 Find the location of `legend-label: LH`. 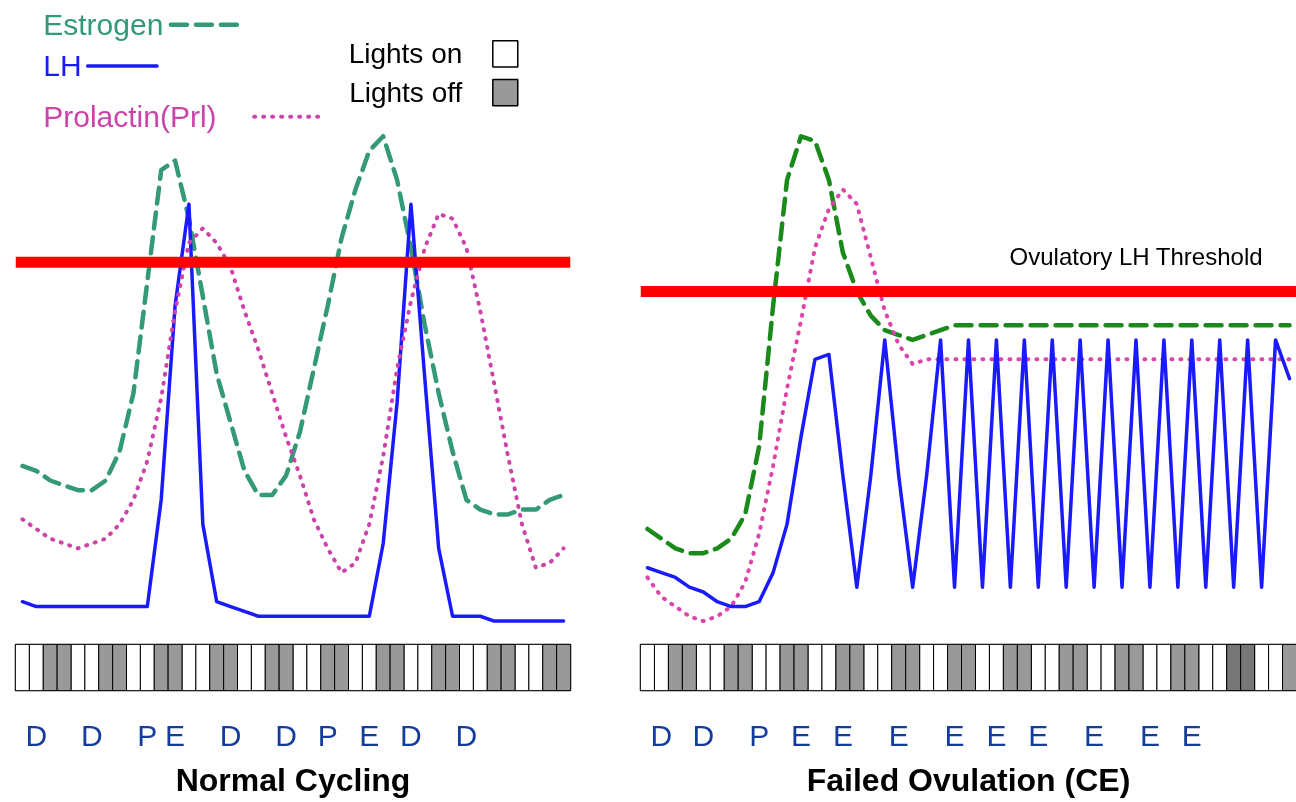

legend-label: LH is located at coordinates (62, 66).